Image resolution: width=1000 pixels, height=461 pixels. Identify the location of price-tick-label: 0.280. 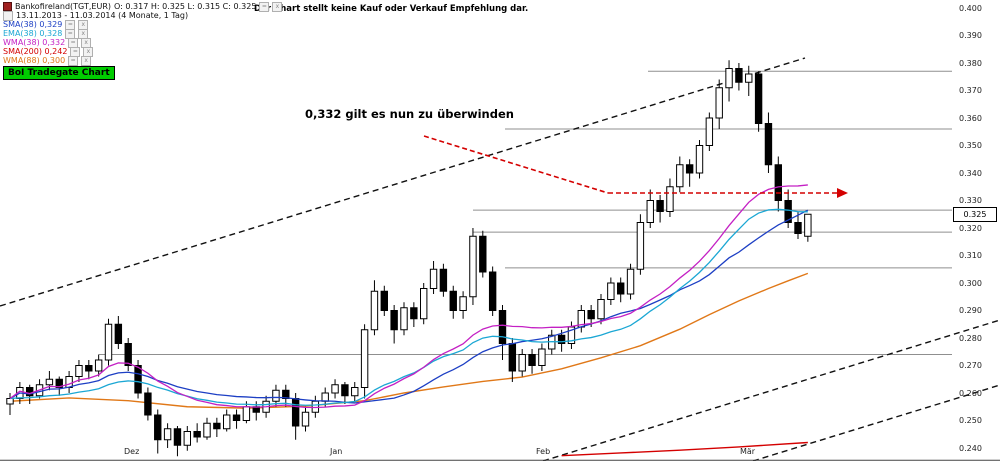
(970, 338).